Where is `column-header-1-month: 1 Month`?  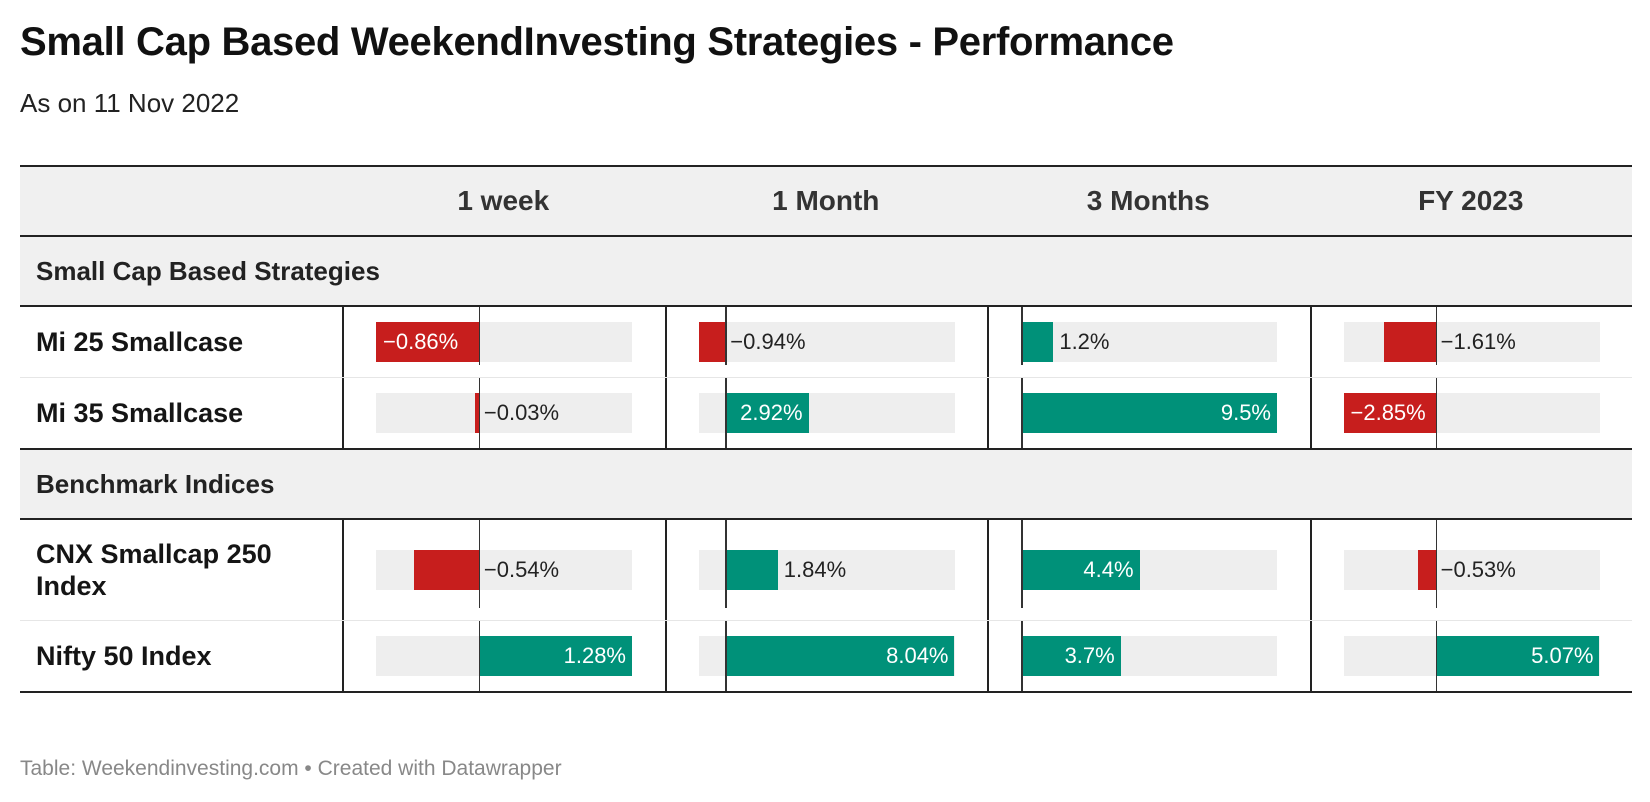 column-header-1-month: 1 Month is located at coordinates (826, 200).